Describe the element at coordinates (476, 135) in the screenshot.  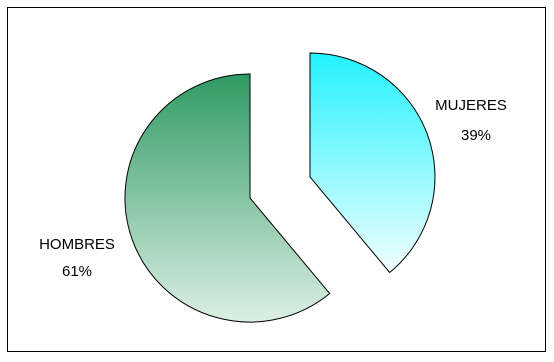
I see `slice-value-mujeres: 39%` at that location.